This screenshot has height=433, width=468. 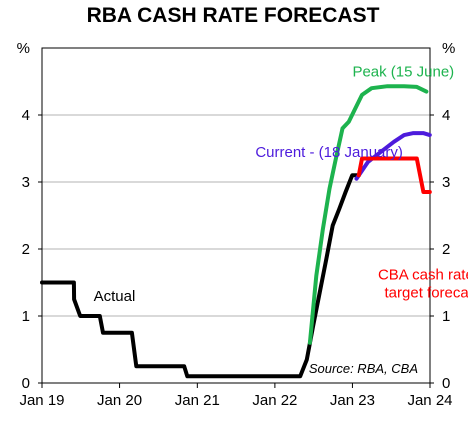 What do you see at coordinates (274, 400) in the screenshot?
I see `x-tick-label: Jan 22` at bounding box center [274, 400].